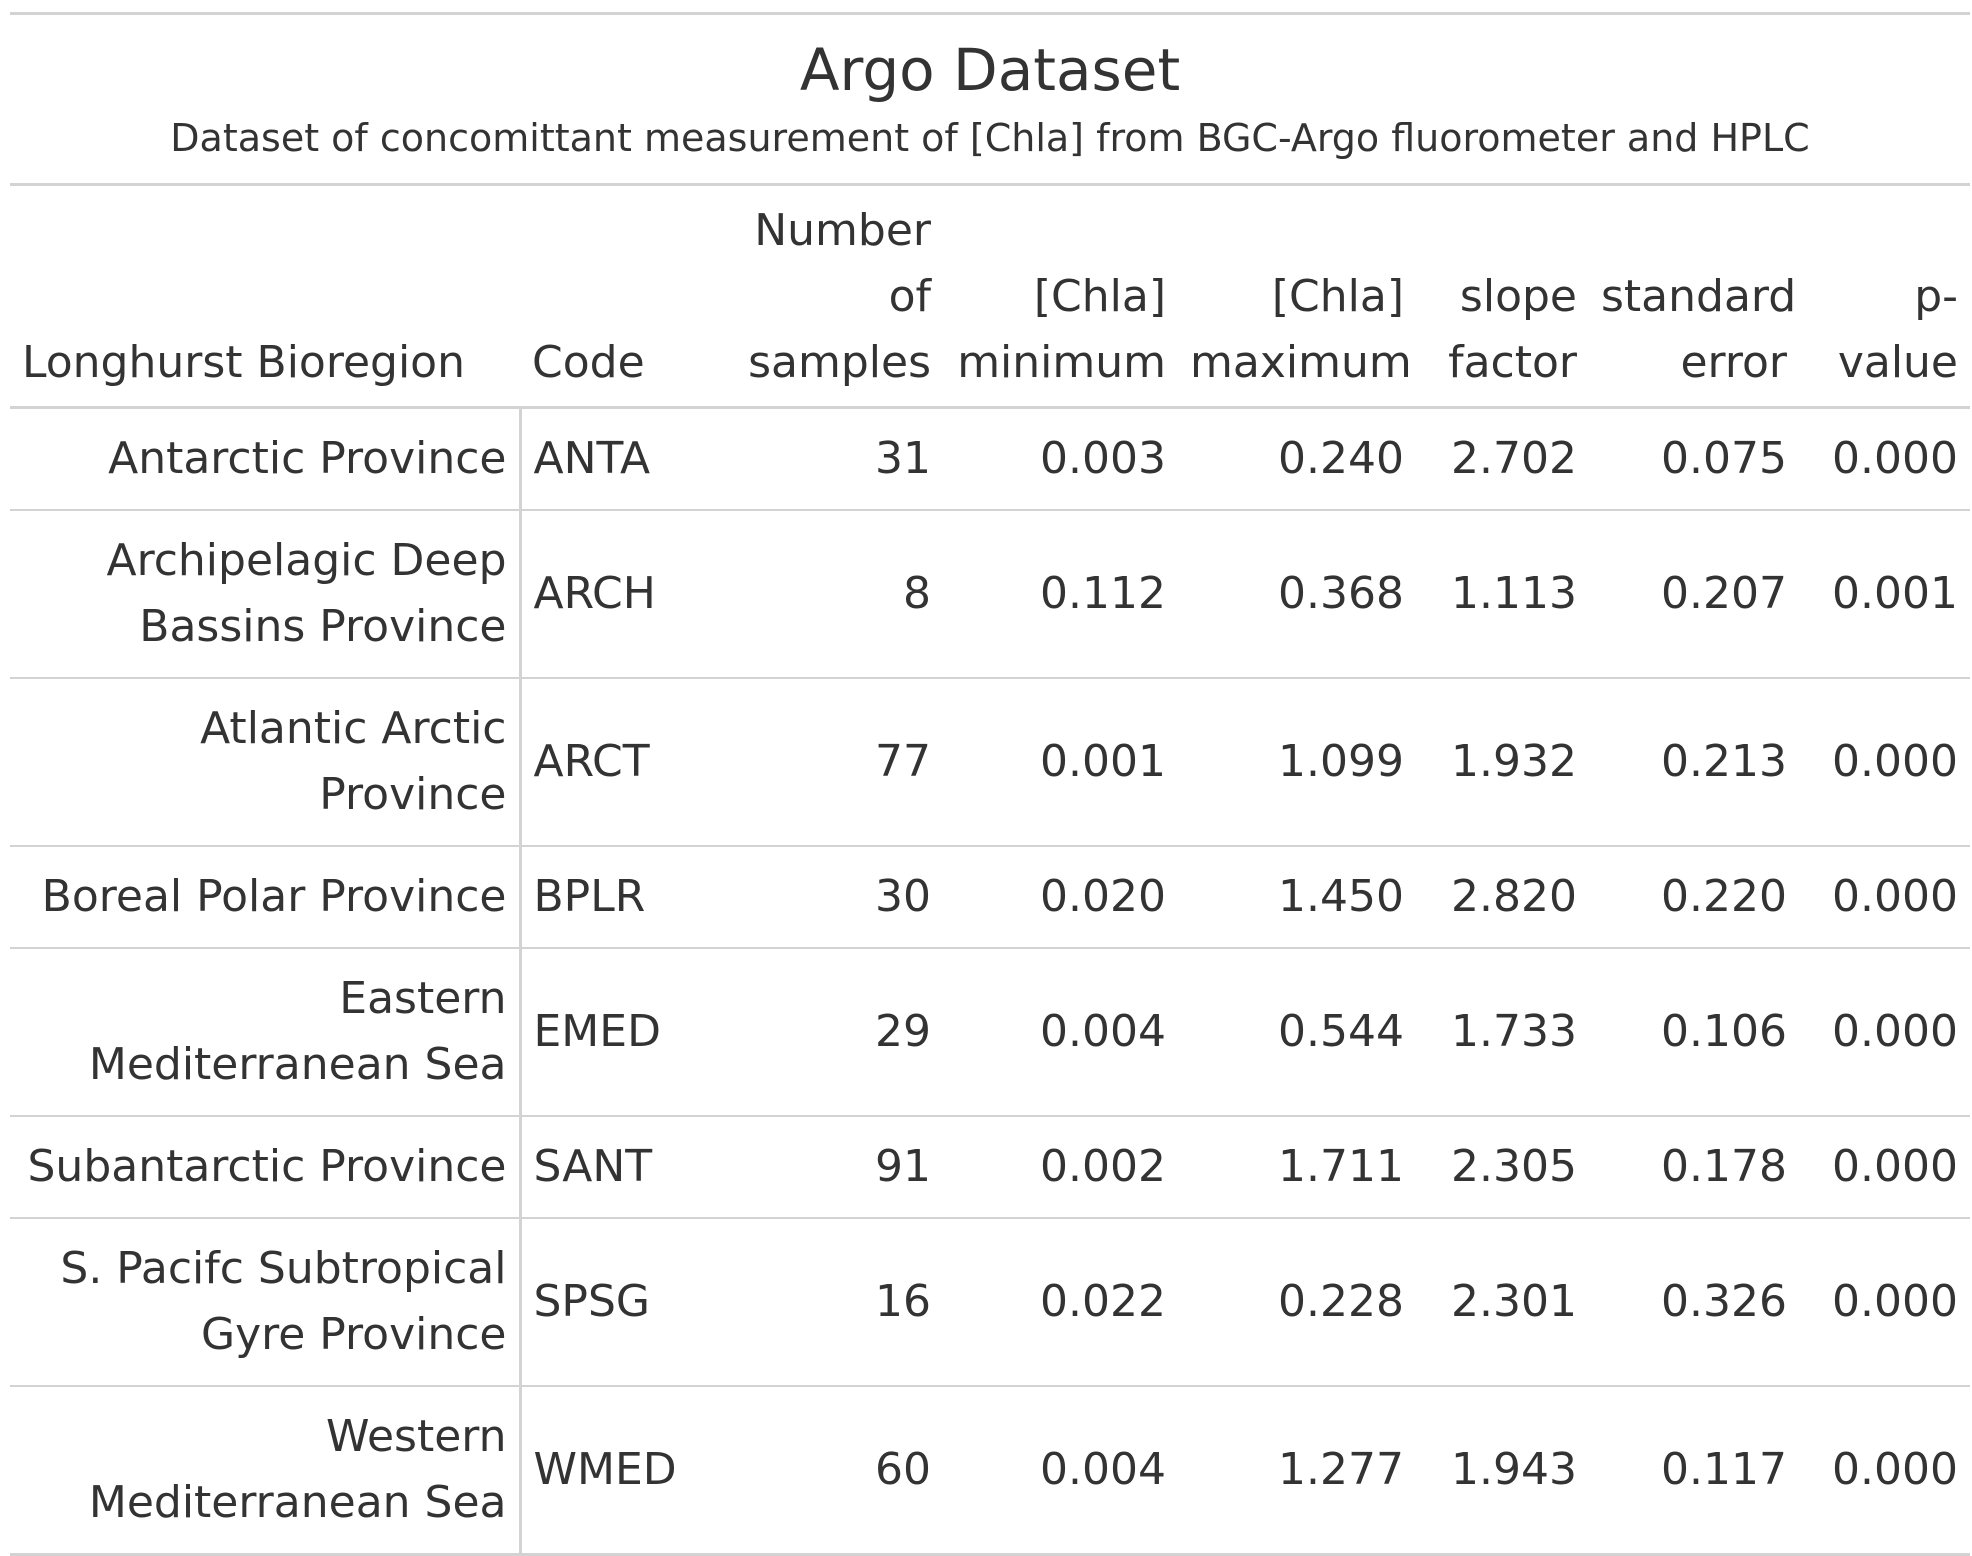 The width and height of the screenshot is (1972, 1556). What do you see at coordinates (825, 594) in the screenshot?
I see `row-samples-cell: 8` at bounding box center [825, 594].